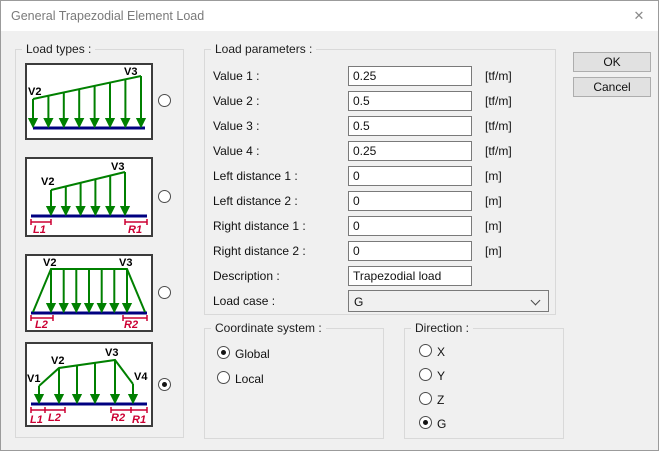 Image resolution: width=659 pixels, height=451 pixels. Describe the element at coordinates (59, 49) in the screenshot. I see `load-types-group-label: Load types :` at that location.